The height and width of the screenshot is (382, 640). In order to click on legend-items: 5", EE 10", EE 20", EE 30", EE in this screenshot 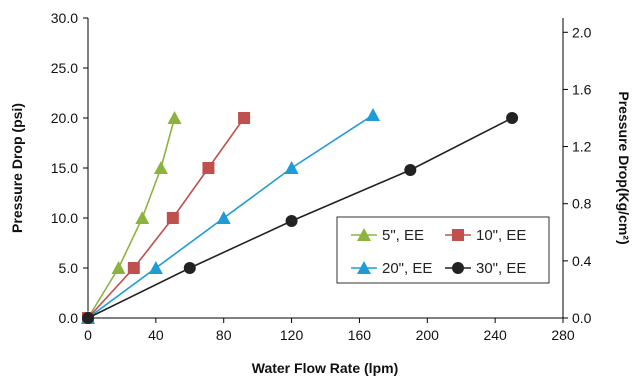, I will do `click(438, 252)`.